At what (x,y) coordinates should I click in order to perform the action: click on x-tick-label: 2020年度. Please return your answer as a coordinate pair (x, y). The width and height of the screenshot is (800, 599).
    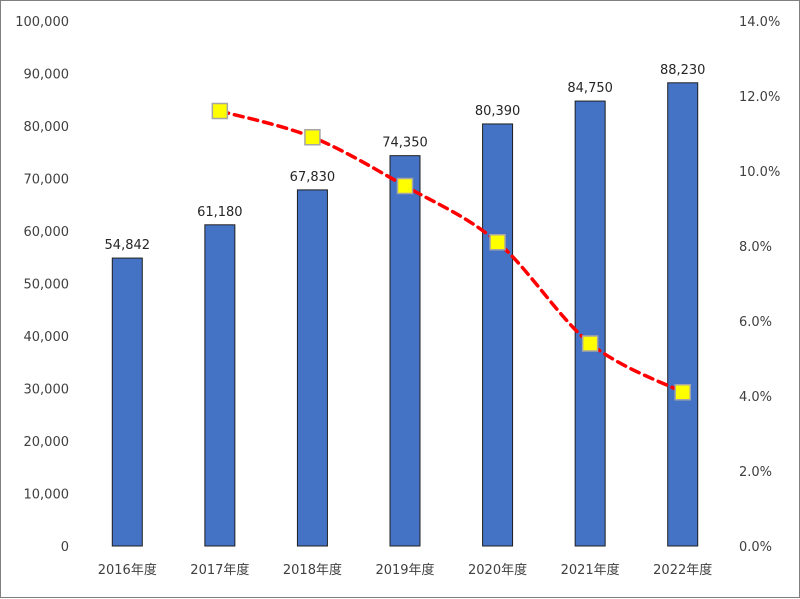
    Looking at the image, I should click on (497, 570).